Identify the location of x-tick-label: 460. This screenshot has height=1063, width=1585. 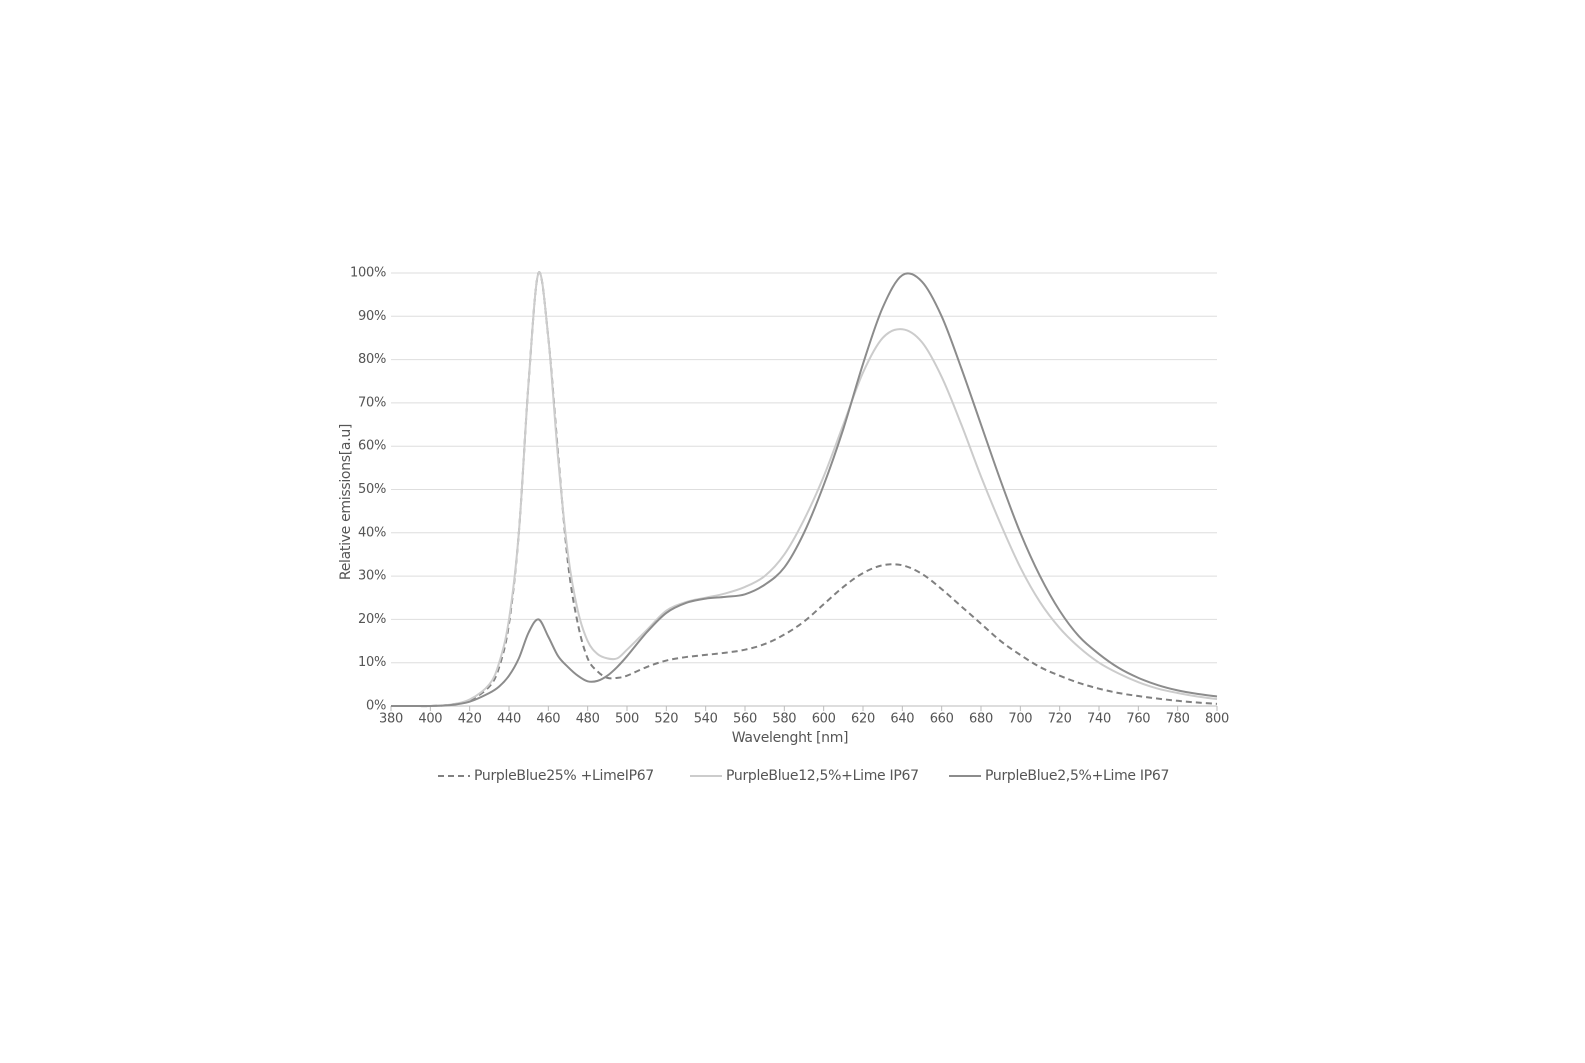
(548, 719).